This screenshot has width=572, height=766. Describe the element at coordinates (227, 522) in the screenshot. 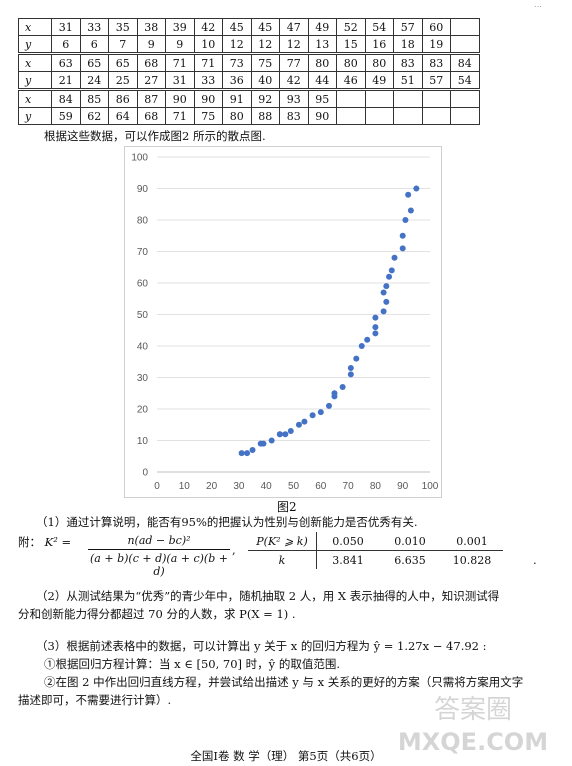

I see `question-1: （1）通过计算说明，能否有95%的把握认为性别与创新能力是否优秀有关.` at that location.